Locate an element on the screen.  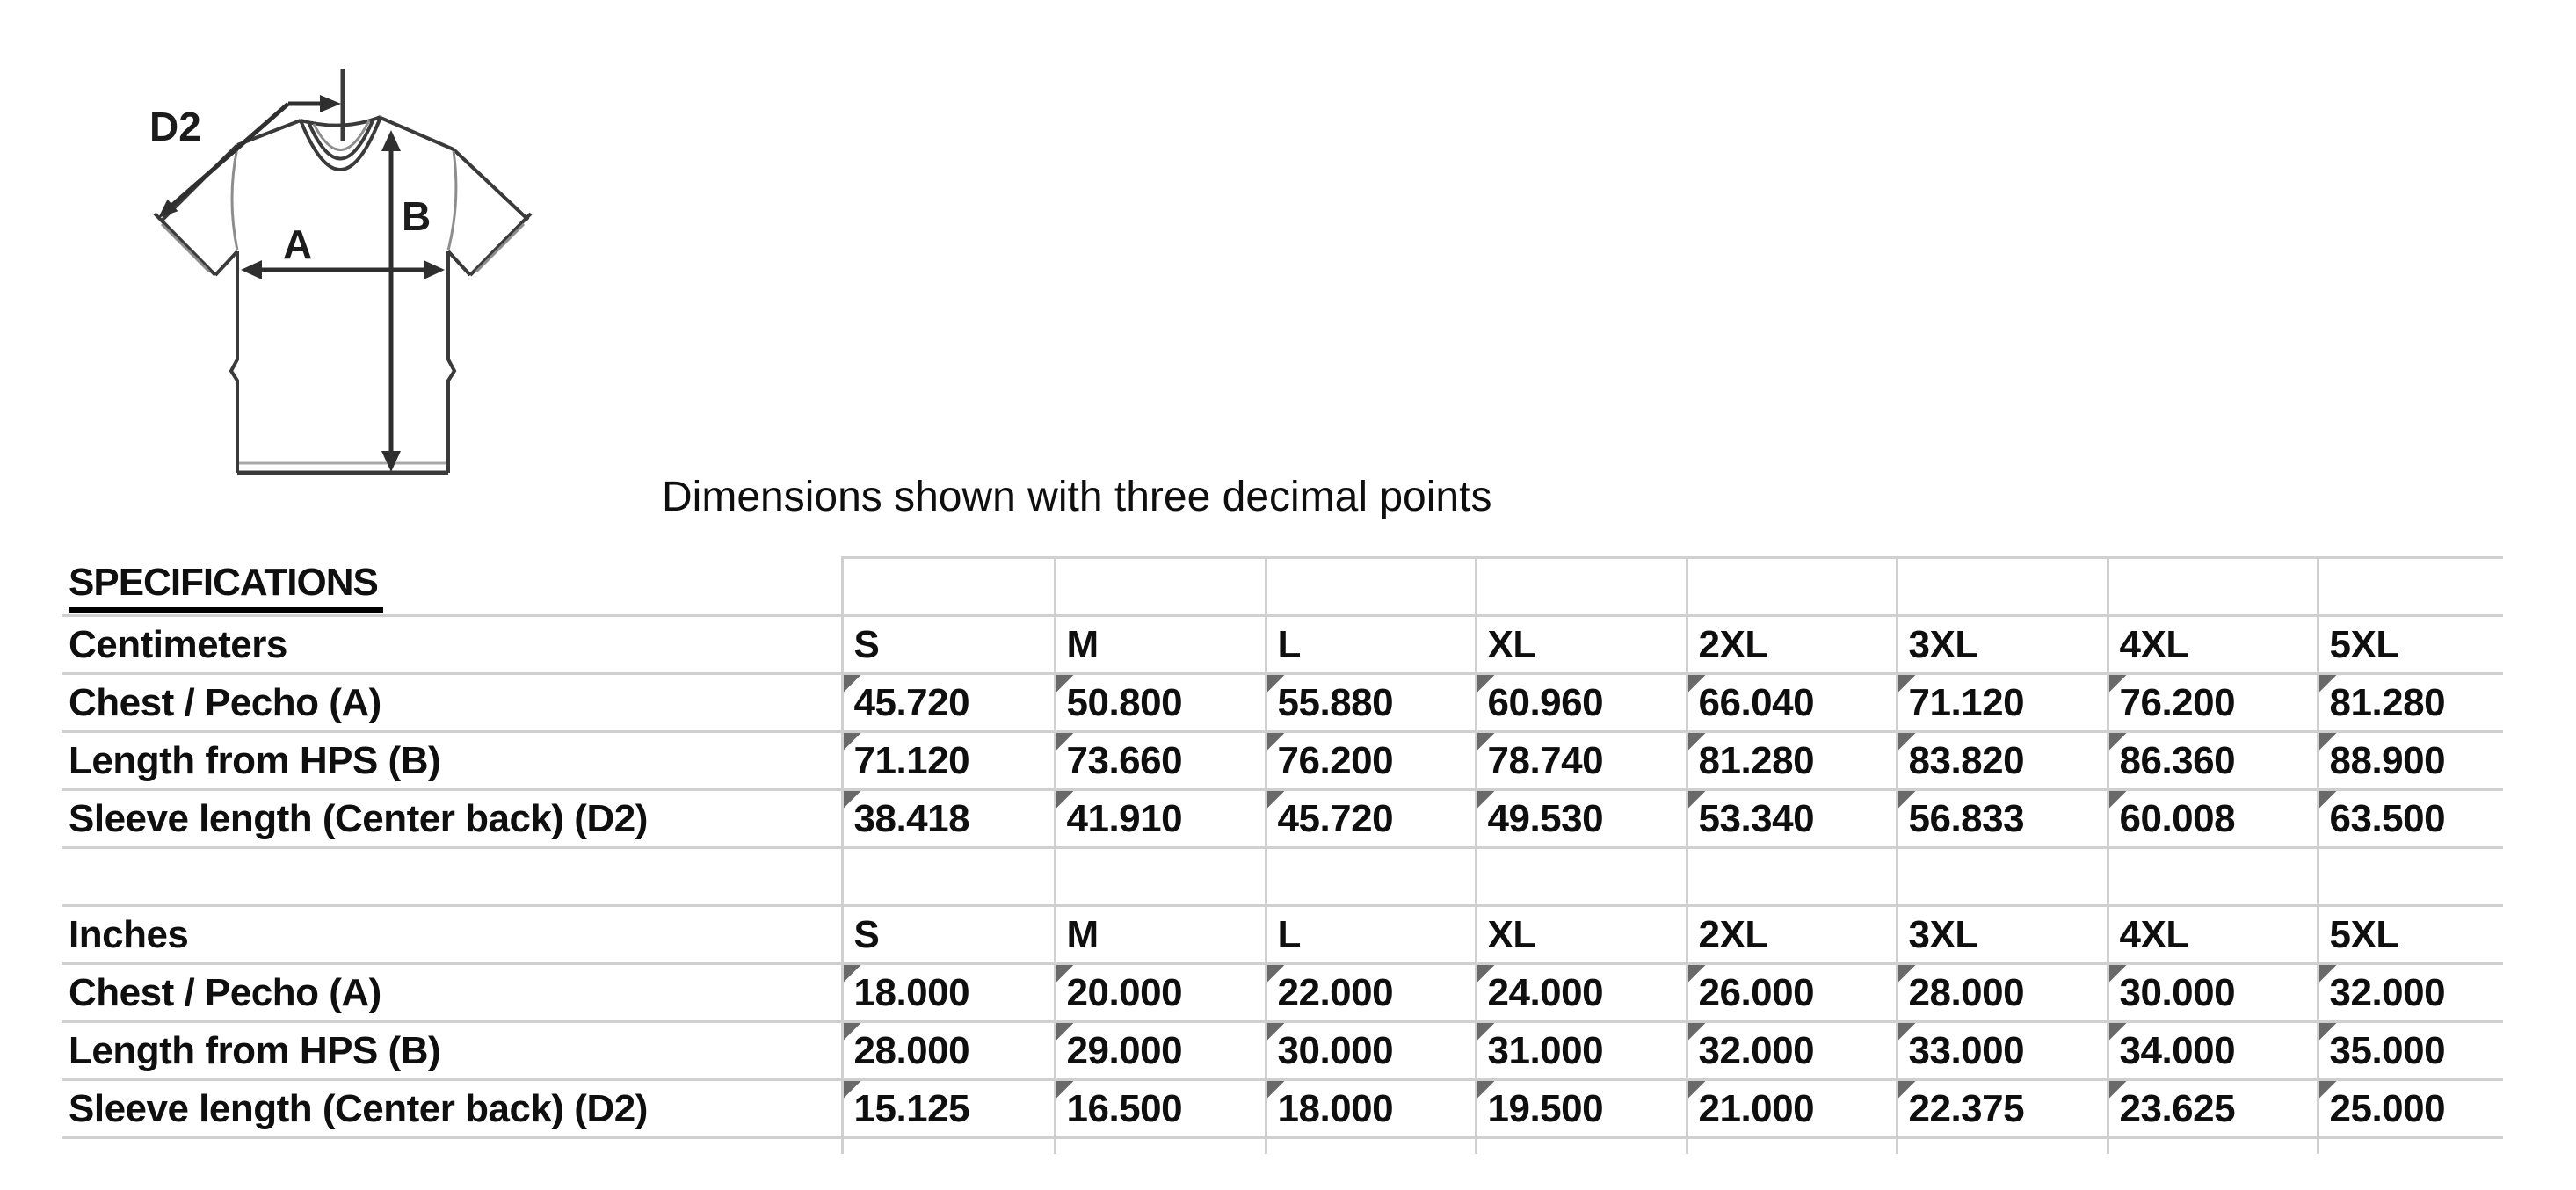
value: 26.000 is located at coordinates (1756, 992).